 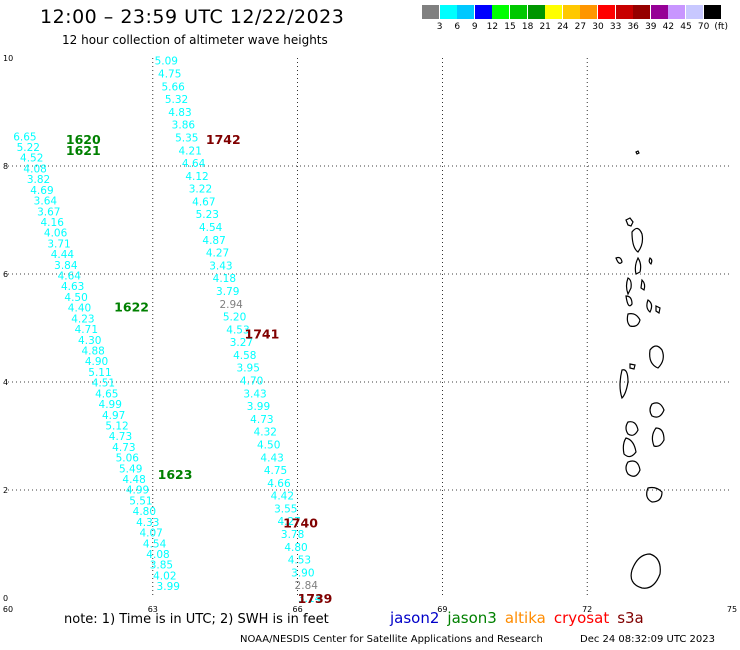 I want to click on wave-height-value: 5.22, so click(x=28, y=148).